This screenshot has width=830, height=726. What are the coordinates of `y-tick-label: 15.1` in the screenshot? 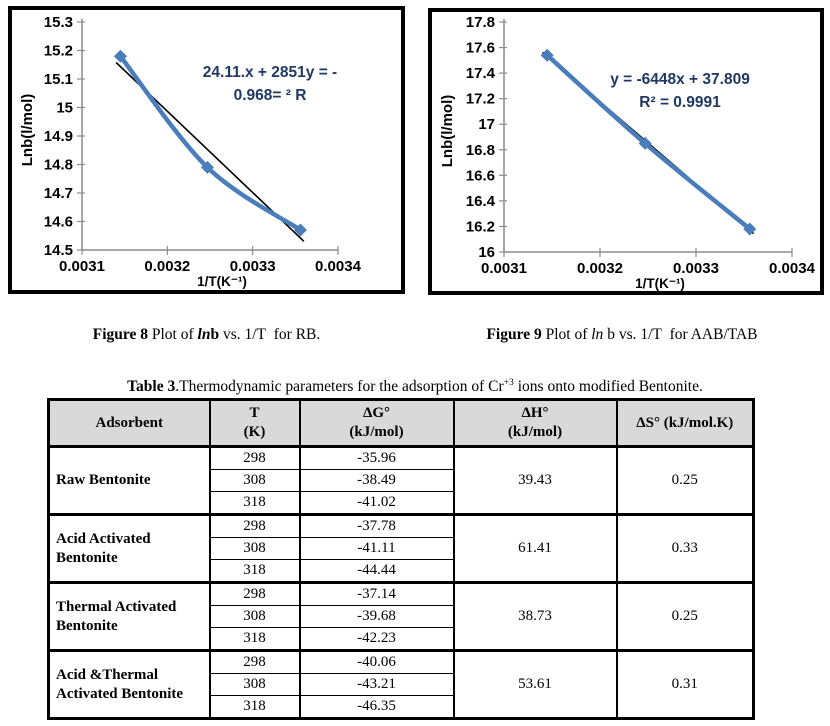 It's located at (58, 79).